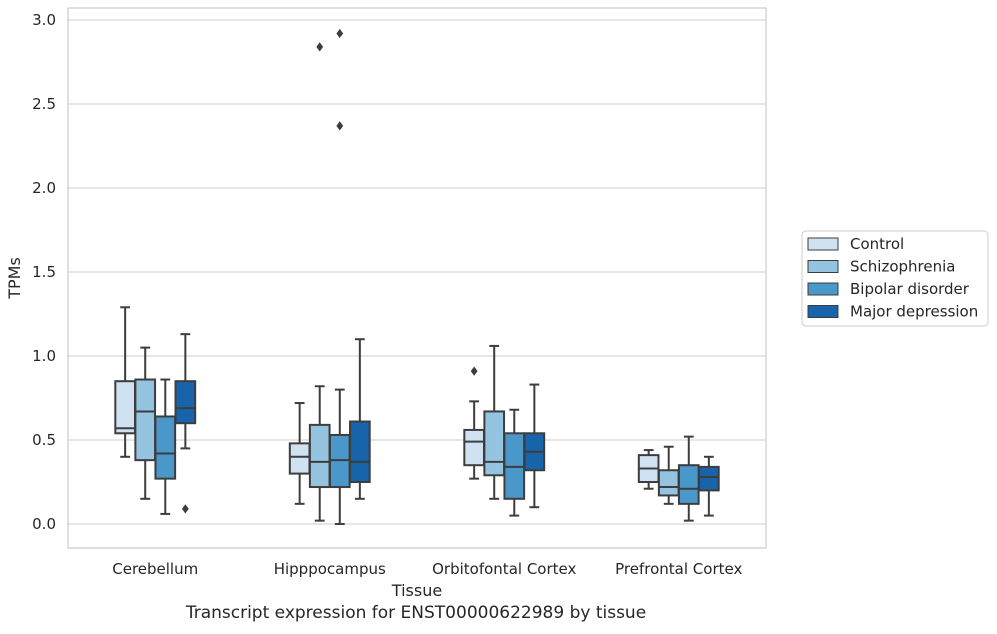 This screenshot has height=634, width=997. What do you see at coordinates (155, 569) in the screenshot?
I see `x-tick-label: Cerebellum` at bounding box center [155, 569].